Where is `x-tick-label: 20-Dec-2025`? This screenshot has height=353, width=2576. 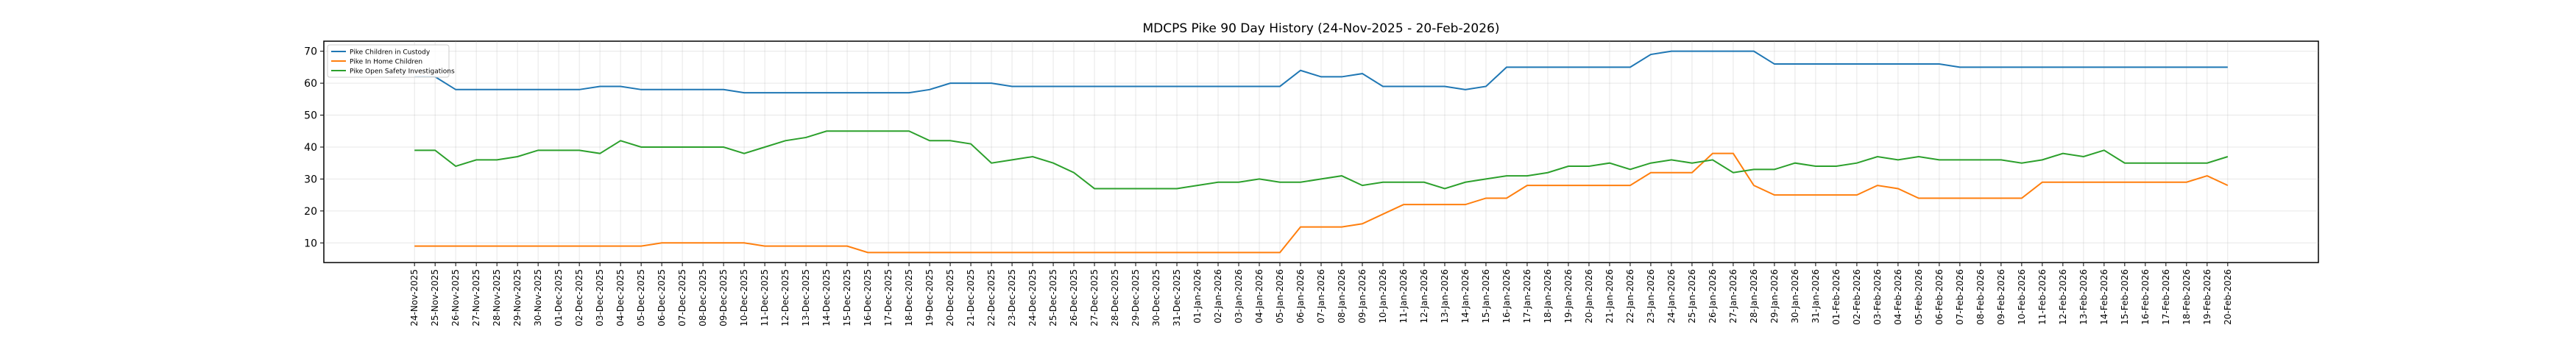
x-tick-label: 20-Dec-2025 is located at coordinates (950, 298).